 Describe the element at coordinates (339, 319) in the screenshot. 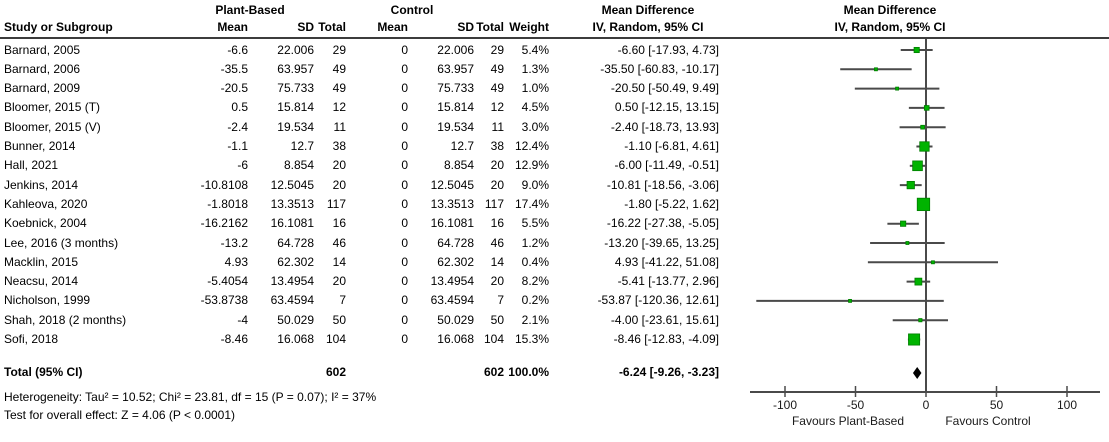

I see `plant-based-total: 50` at that location.